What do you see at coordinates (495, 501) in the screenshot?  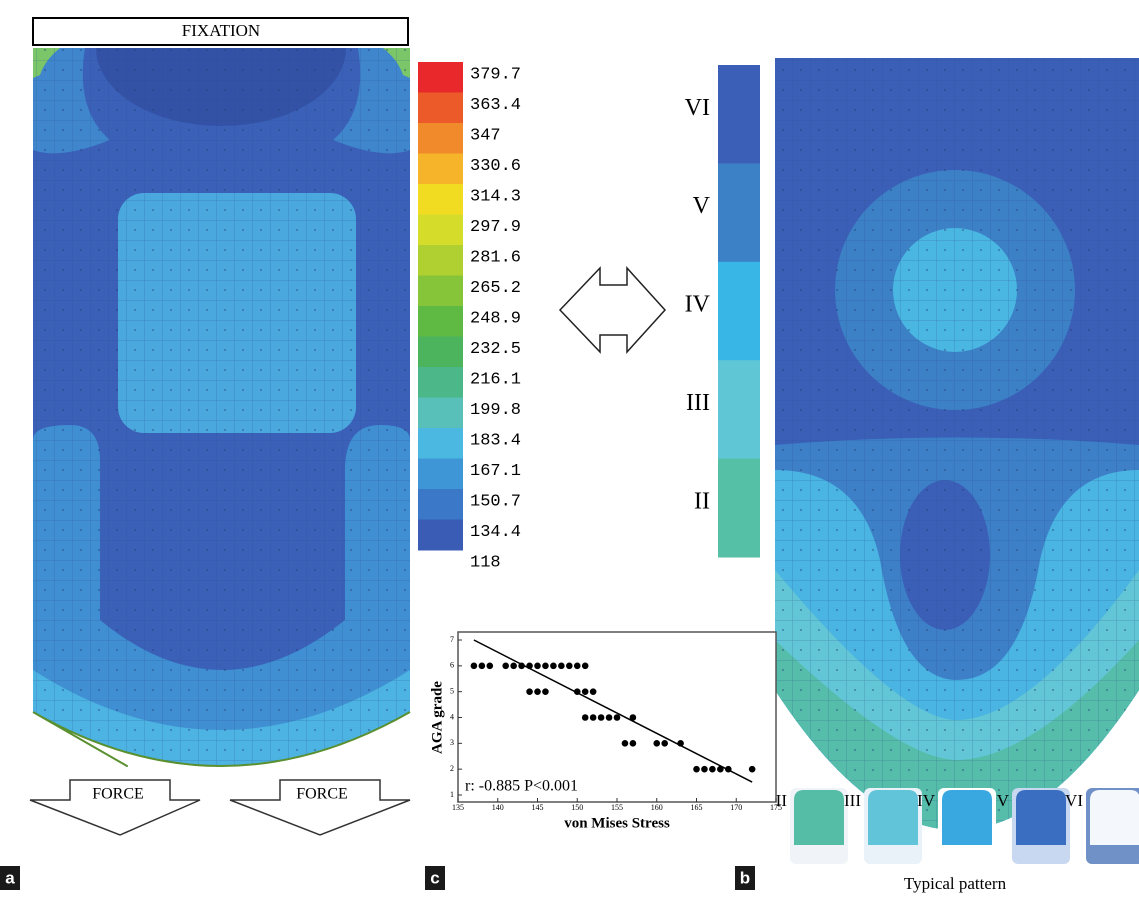 I see `legend-label: 150.7` at bounding box center [495, 501].